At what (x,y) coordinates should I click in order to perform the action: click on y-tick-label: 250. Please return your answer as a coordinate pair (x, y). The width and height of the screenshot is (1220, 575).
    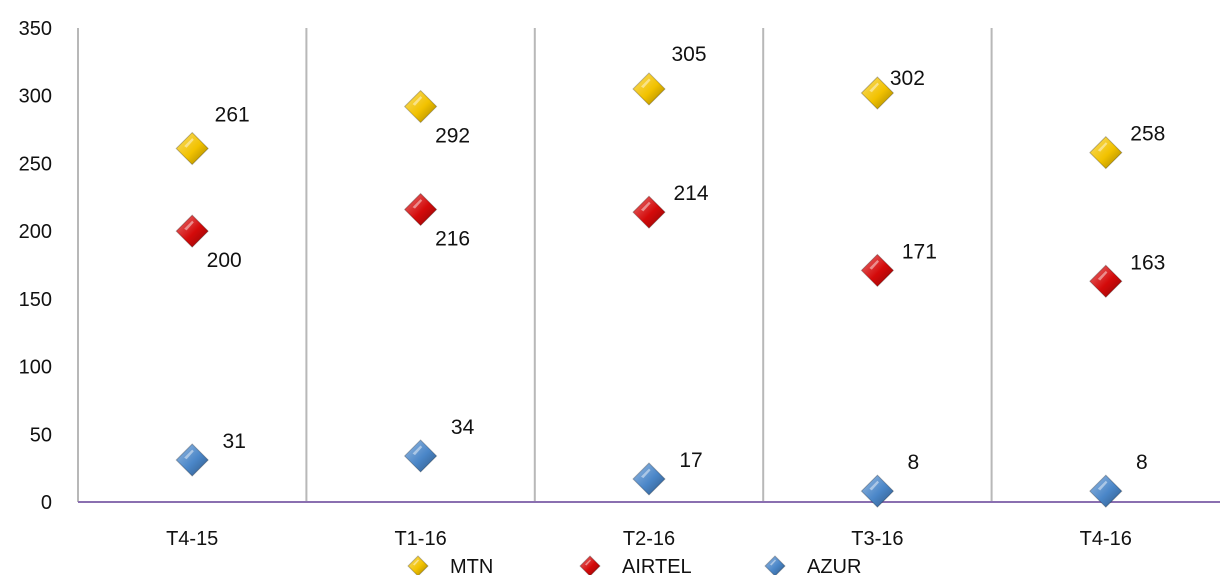
    Looking at the image, I should click on (35, 164).